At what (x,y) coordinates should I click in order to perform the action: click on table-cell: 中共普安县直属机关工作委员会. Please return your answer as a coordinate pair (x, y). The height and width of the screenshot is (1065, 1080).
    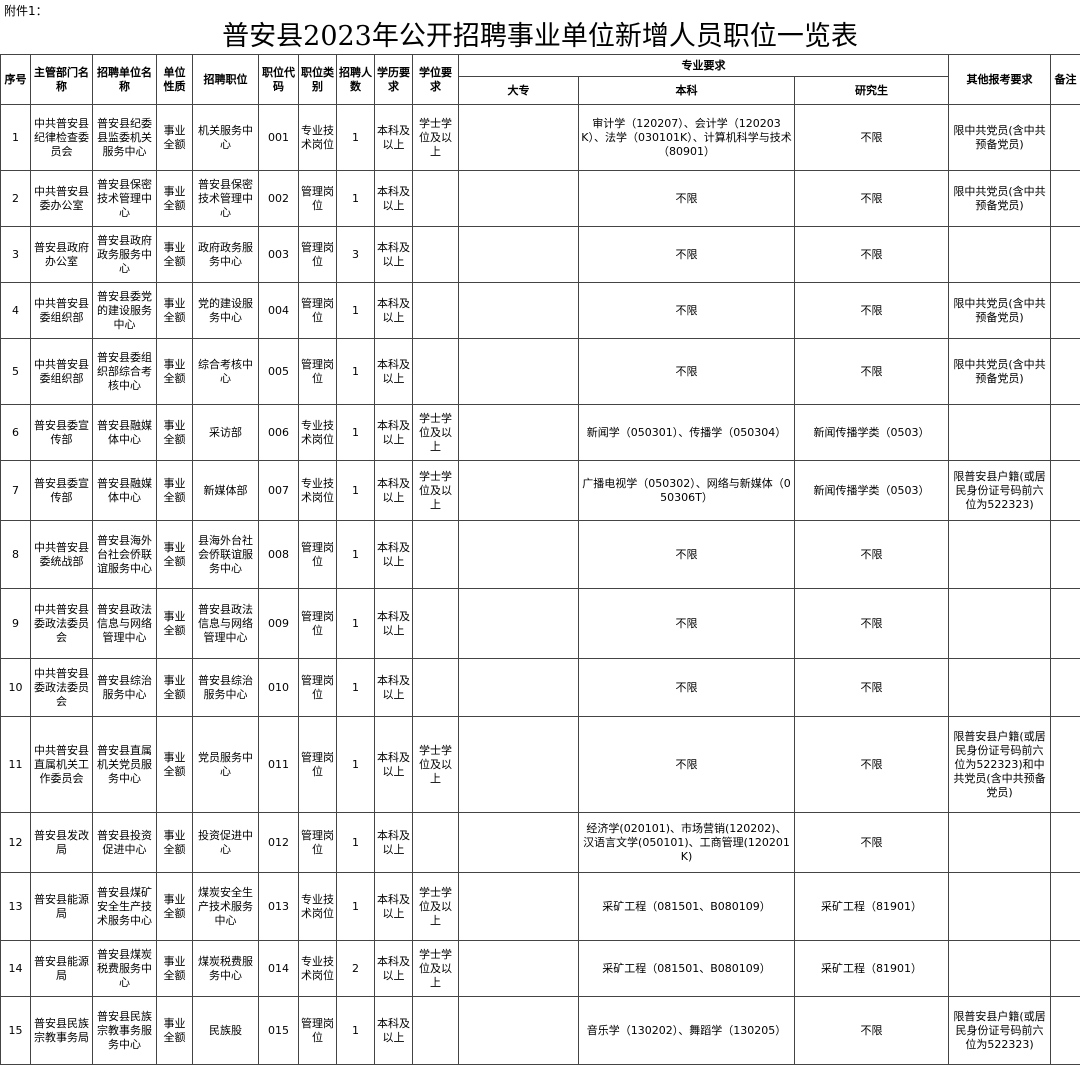
    Looking at the image, I should click on (62, 765).